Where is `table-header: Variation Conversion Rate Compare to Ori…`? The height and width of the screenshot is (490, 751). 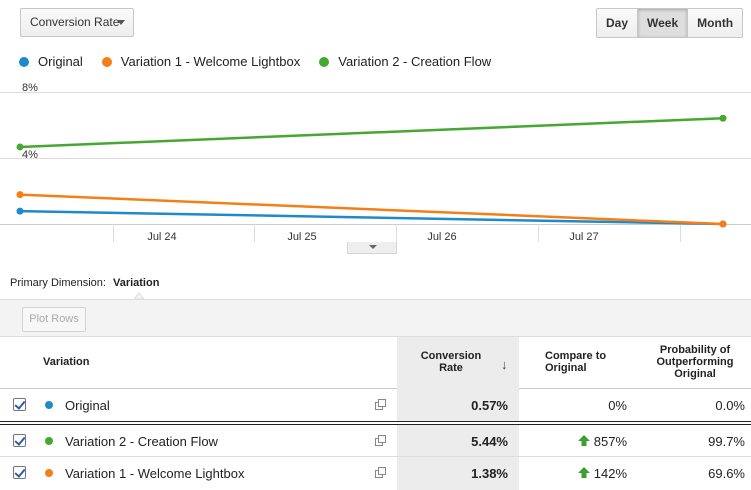
table-header: Variation Conversion Rate Compare to Ori… is located at coordinates (375, 363).